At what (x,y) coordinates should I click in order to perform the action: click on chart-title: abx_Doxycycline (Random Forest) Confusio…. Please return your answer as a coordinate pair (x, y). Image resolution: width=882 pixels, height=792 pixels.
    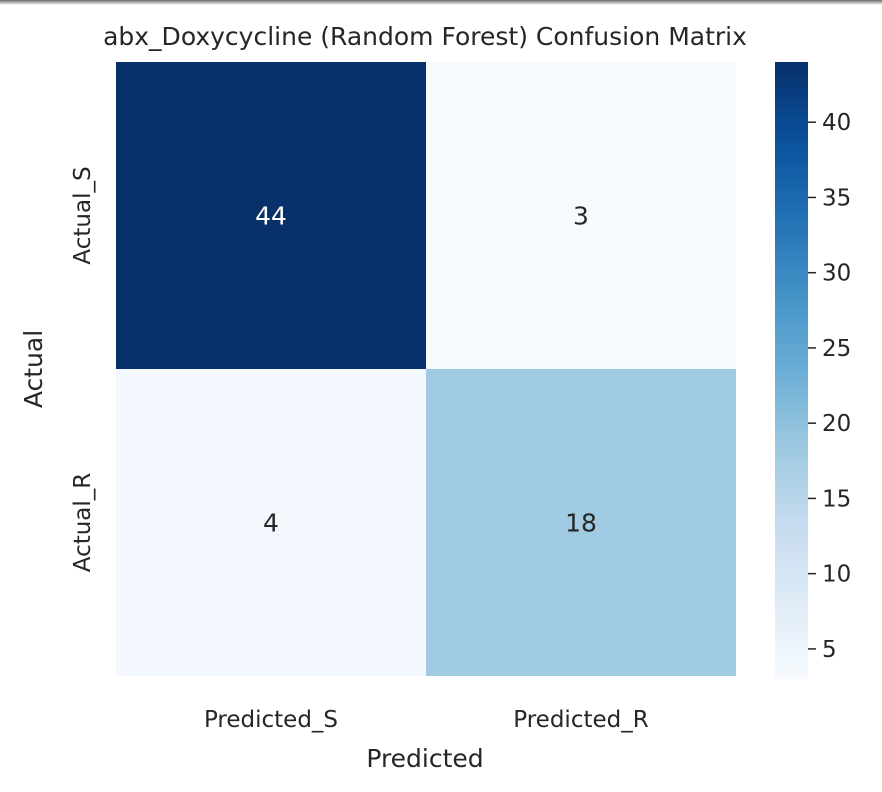
    Looking at the image, I should click on (425, 36).